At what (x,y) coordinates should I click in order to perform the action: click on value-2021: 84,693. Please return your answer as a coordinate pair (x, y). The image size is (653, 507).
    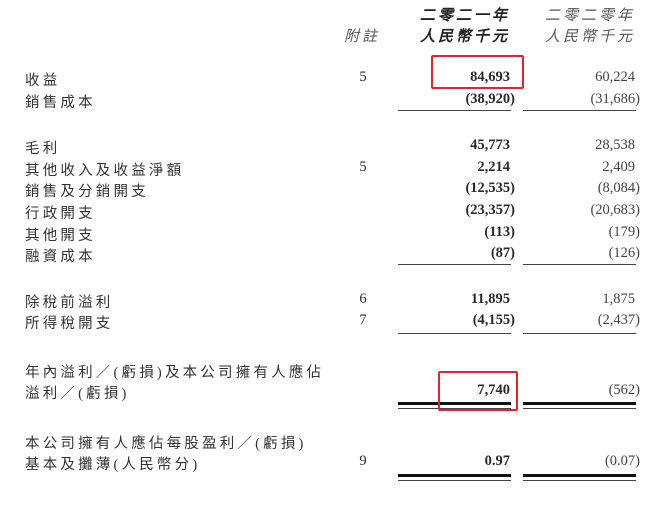
    Looking at the image, I should click on (490, 77).